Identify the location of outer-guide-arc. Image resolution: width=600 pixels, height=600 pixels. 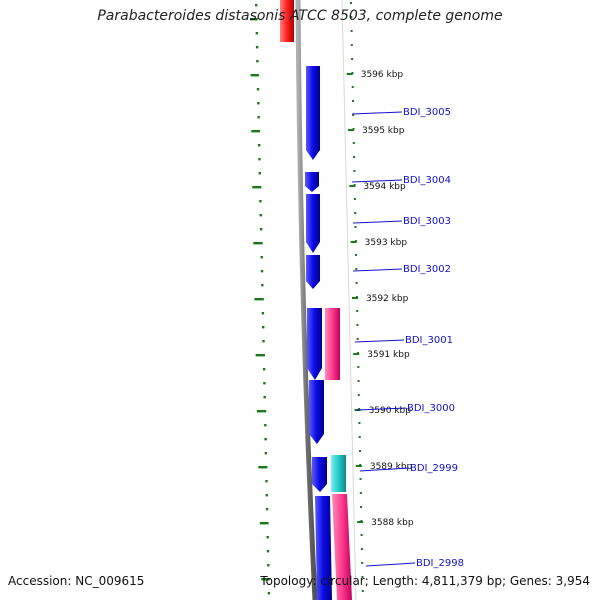
(349, 300).